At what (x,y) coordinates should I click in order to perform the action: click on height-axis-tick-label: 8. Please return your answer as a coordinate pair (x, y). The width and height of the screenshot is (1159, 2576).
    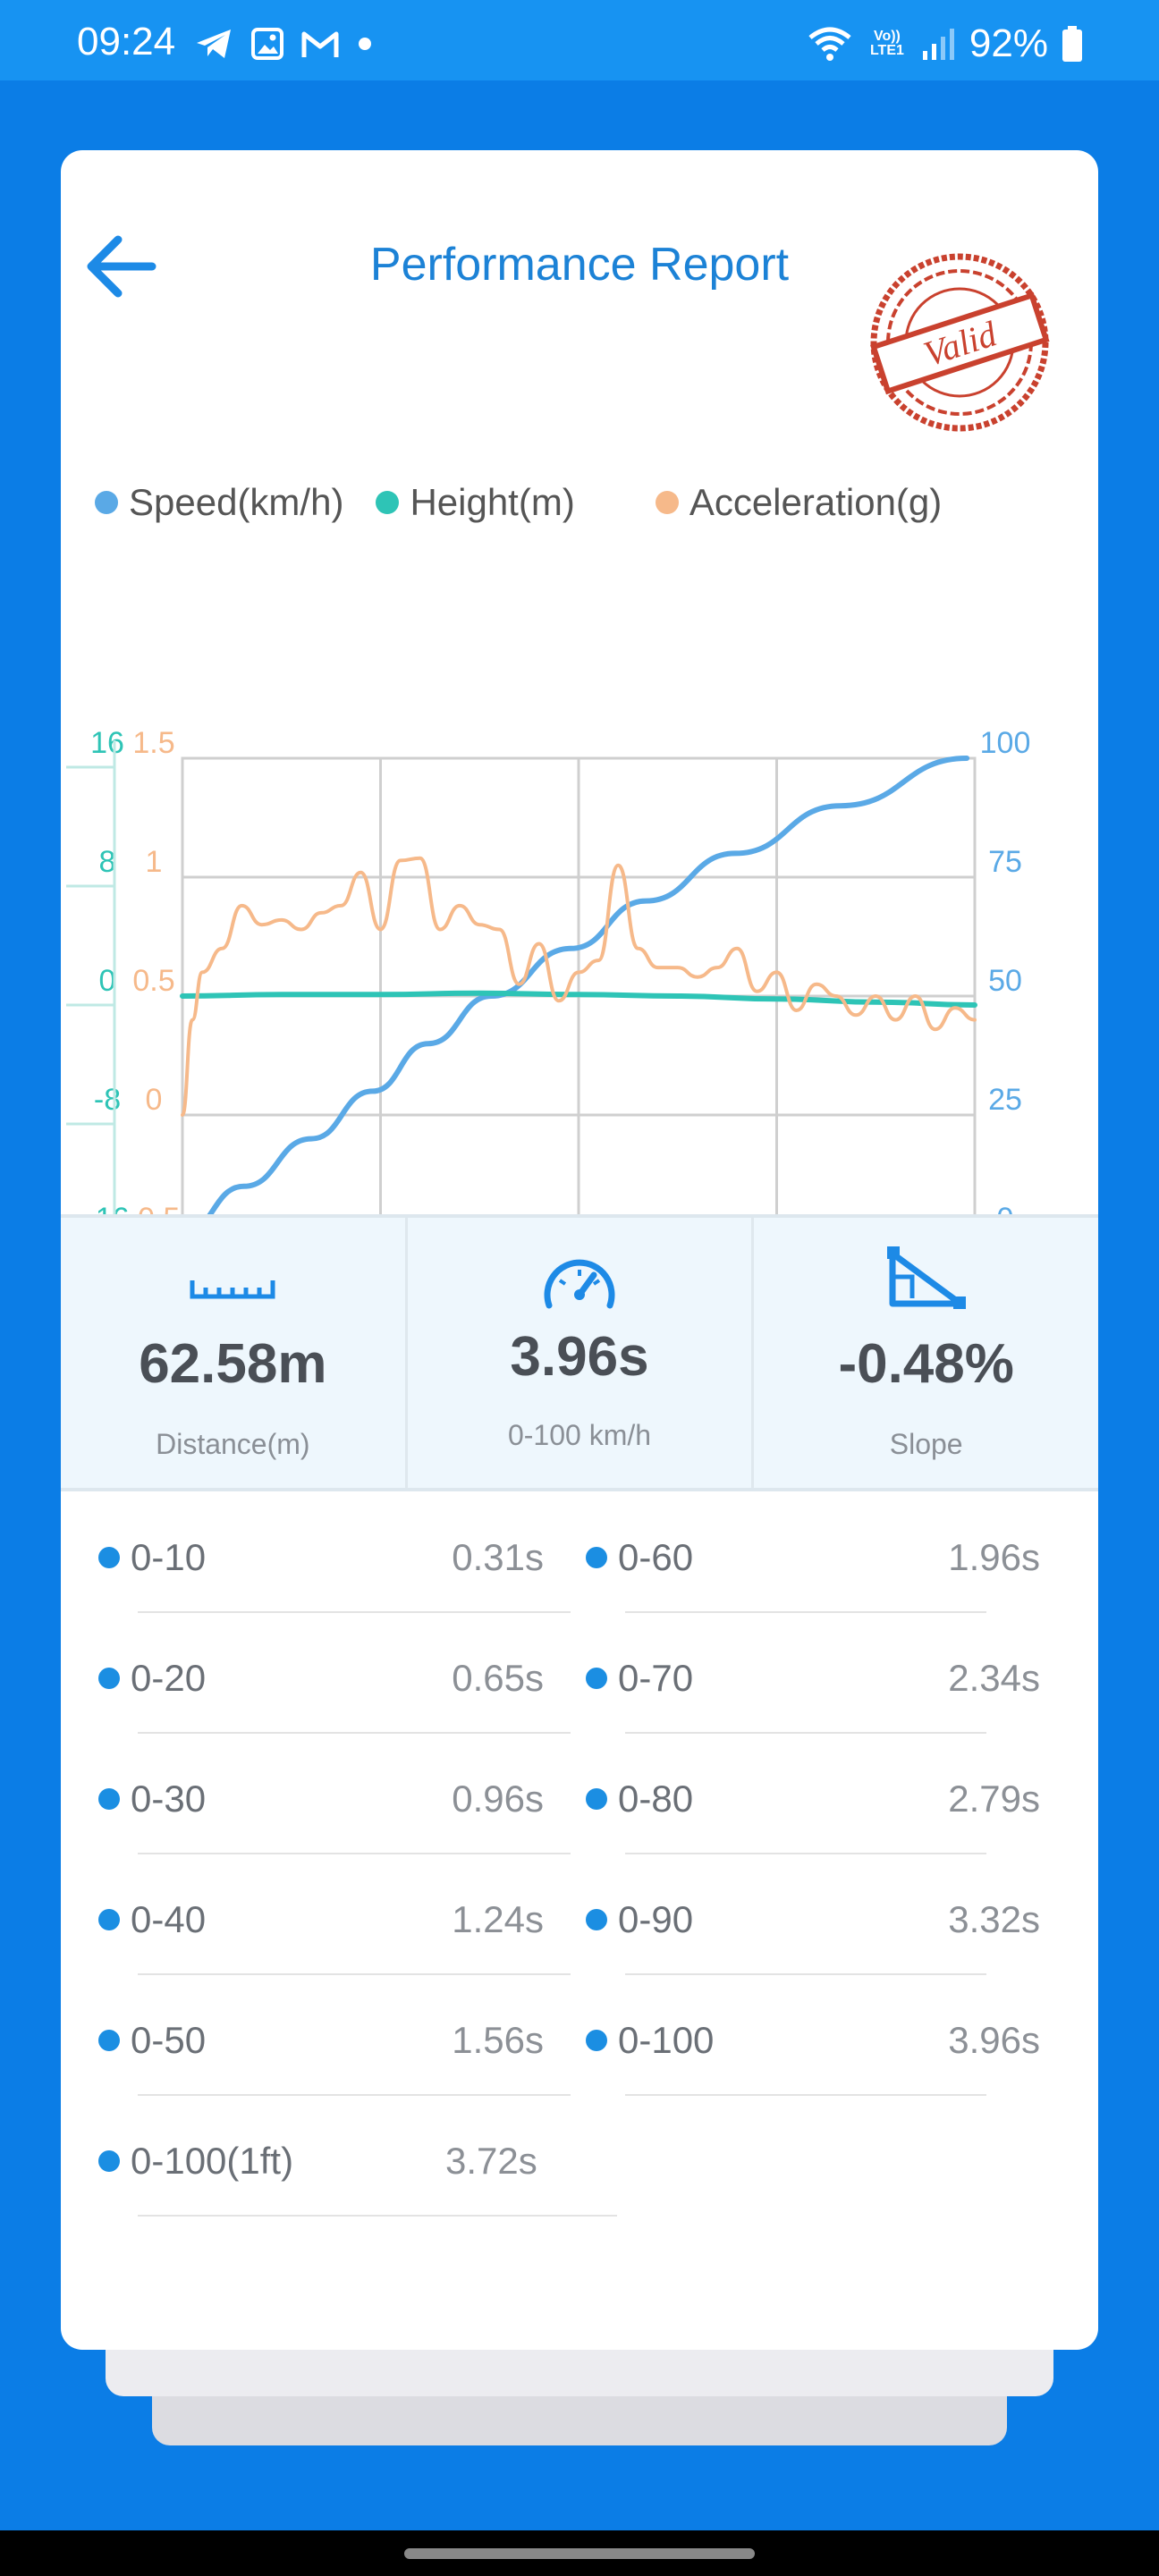
    Looking at the image, I should click on (108, 862).